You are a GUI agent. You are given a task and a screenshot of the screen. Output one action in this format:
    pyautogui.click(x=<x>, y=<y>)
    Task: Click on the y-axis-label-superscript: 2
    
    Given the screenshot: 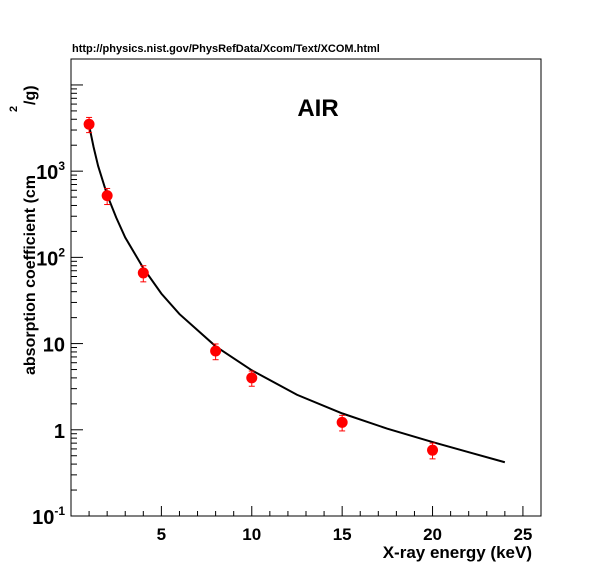 What is the action you would take?
    pyautogui.click(x=14, y=109)
    